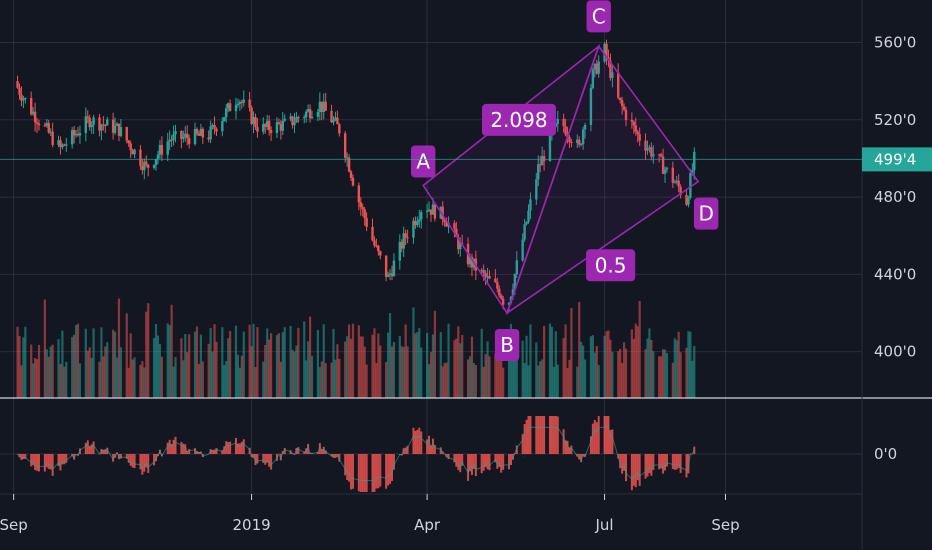 This screenshot has width=932, height=550. What do you see at coordinates (518, 119) in the screenshot?
I see `ratio-label-ac-bg` at bounding box center [518, 119].